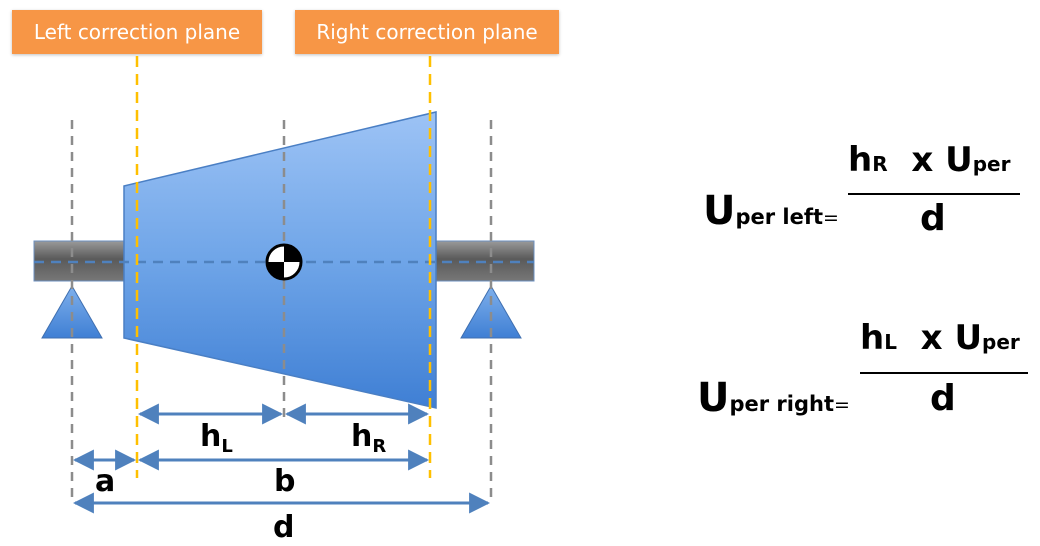 This screenshot has height=546, width=1040. I want to click on formula-left-numerator: hR x Uper, so click(929, 160).